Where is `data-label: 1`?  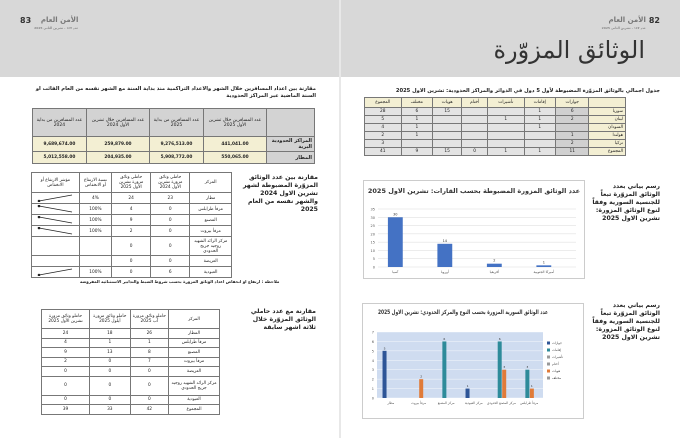
data-label: 1 is located at coordinates (468, 386).